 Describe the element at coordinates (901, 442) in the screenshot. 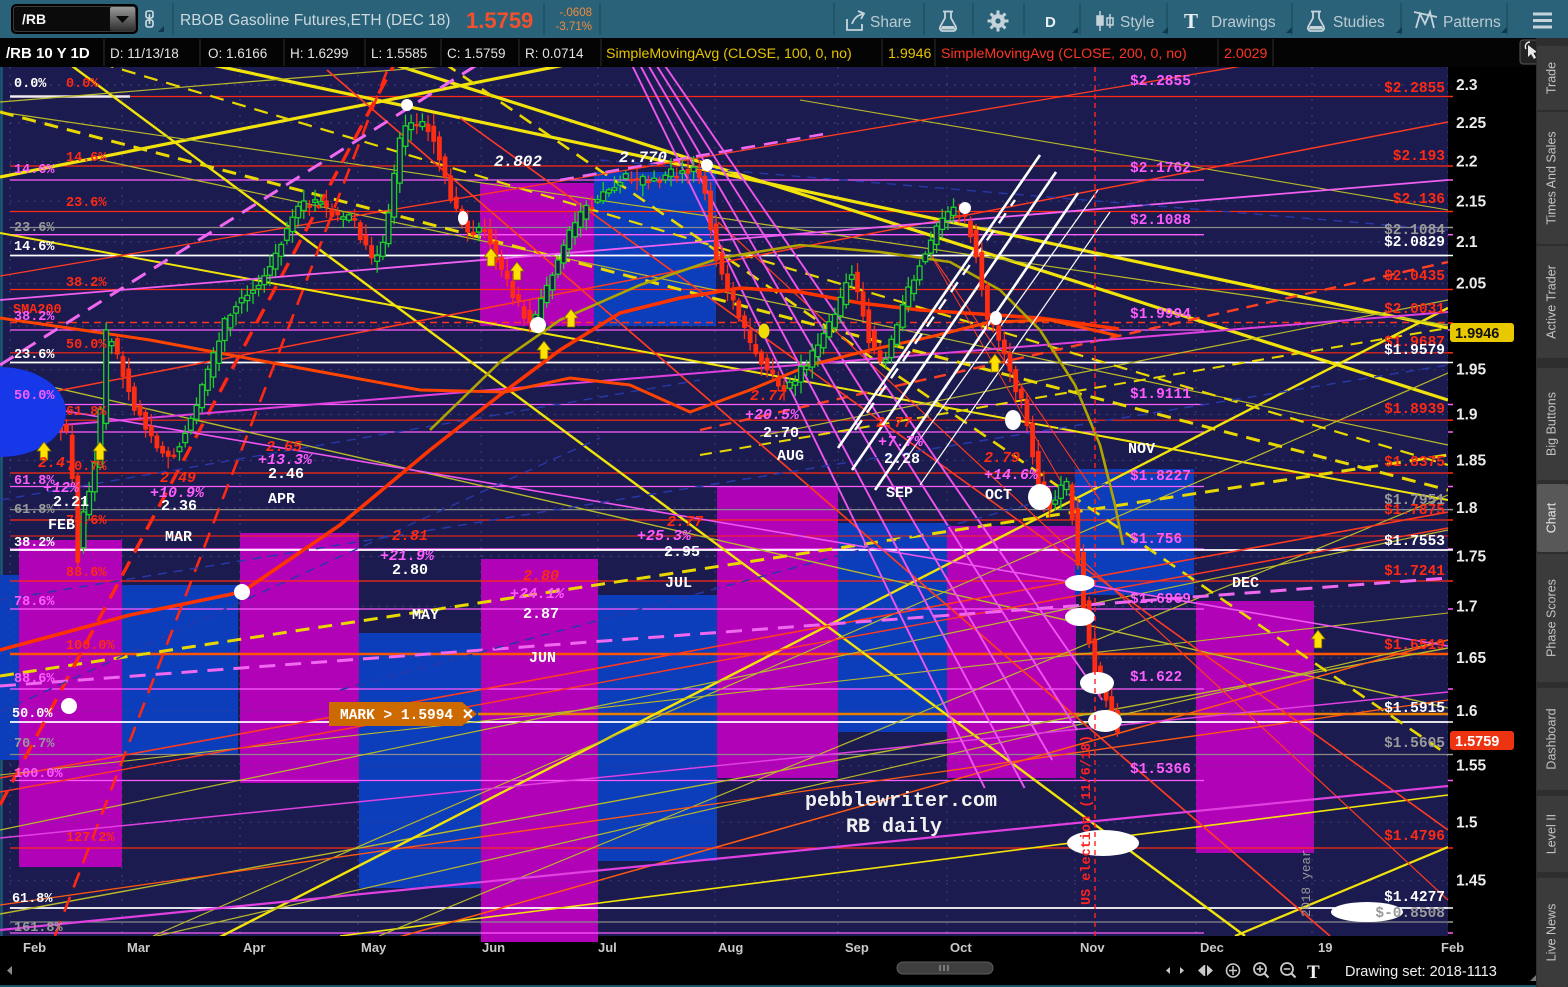

I see `svg-text: +7.7%` at that location.